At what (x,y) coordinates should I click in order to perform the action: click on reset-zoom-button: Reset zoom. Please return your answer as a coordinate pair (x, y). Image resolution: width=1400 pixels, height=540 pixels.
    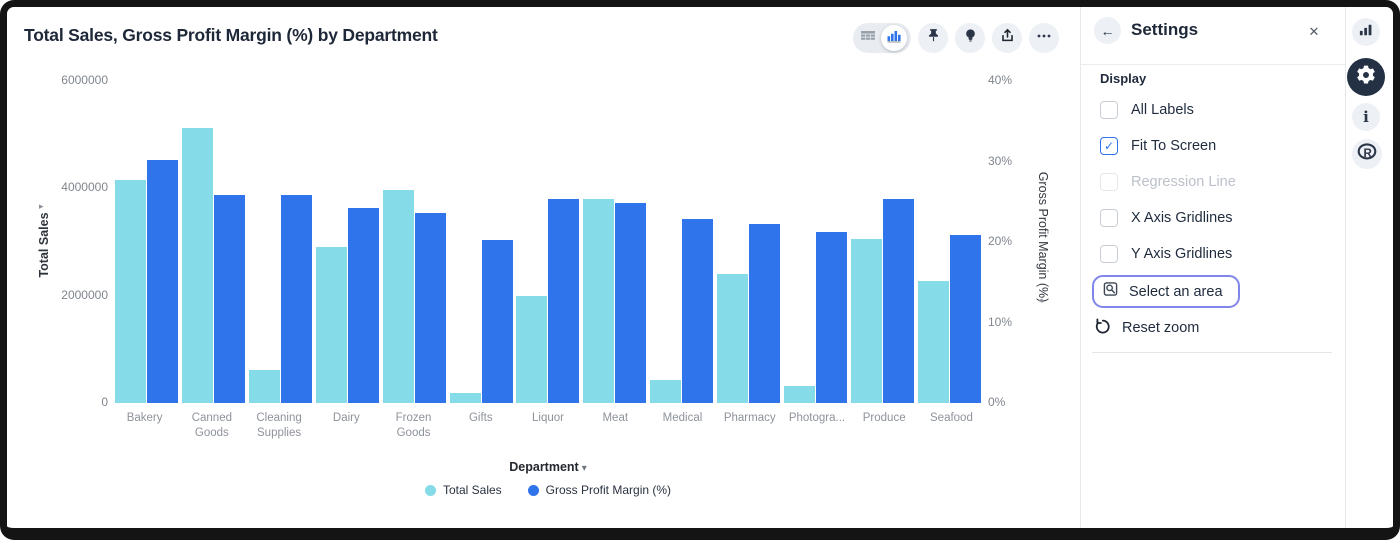
    Looking at the image, I should click on (1146, 328).